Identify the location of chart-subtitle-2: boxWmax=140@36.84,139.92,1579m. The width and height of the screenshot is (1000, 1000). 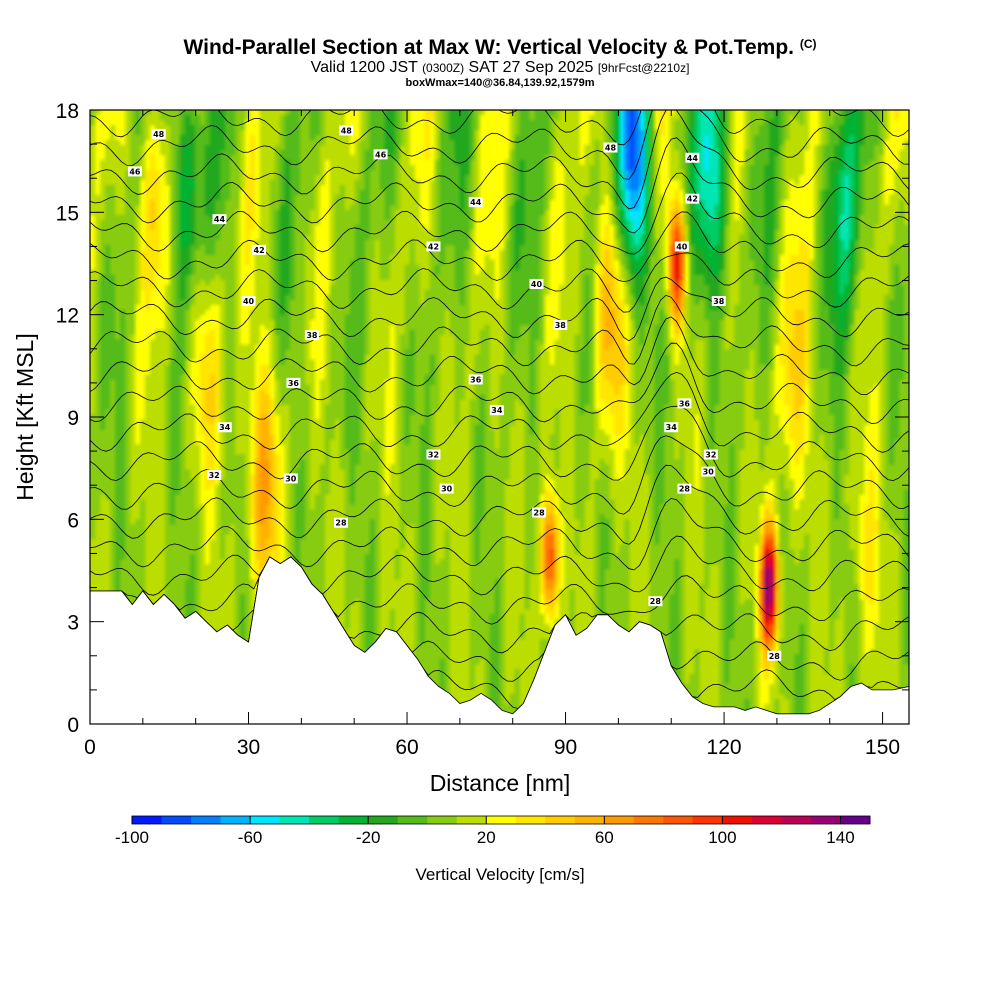
(500, 83).